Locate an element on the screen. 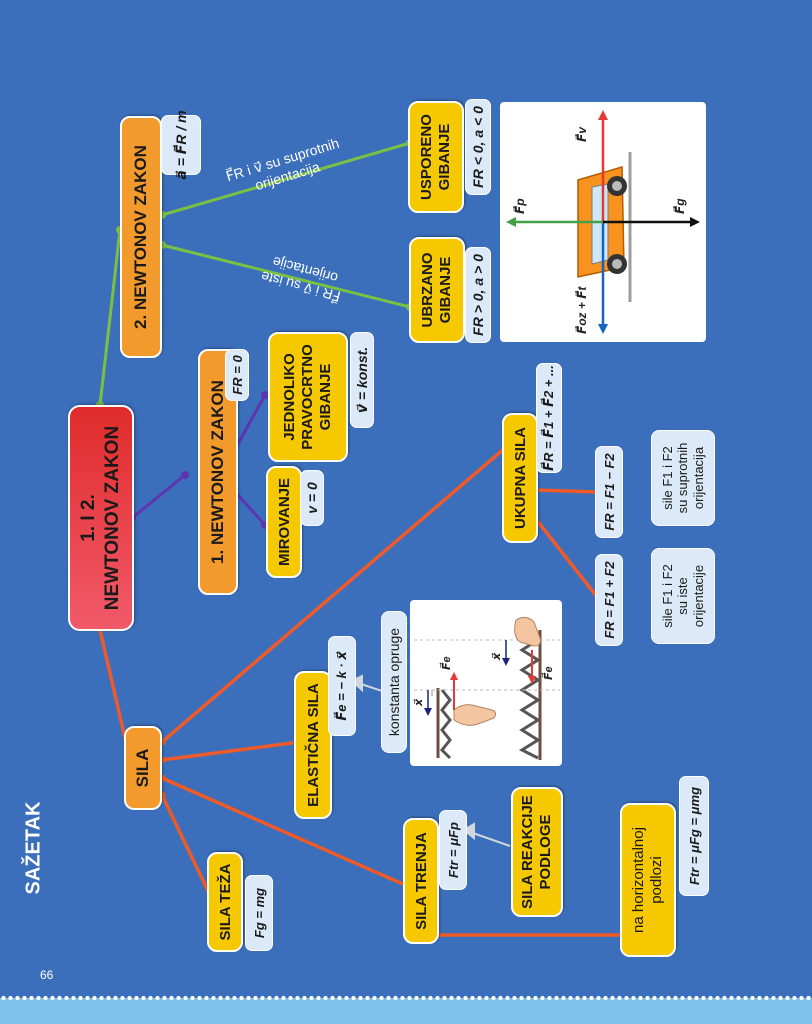 The image size is (812, 1024). line-ukupna-razlika is located at coordinates (566, 491).